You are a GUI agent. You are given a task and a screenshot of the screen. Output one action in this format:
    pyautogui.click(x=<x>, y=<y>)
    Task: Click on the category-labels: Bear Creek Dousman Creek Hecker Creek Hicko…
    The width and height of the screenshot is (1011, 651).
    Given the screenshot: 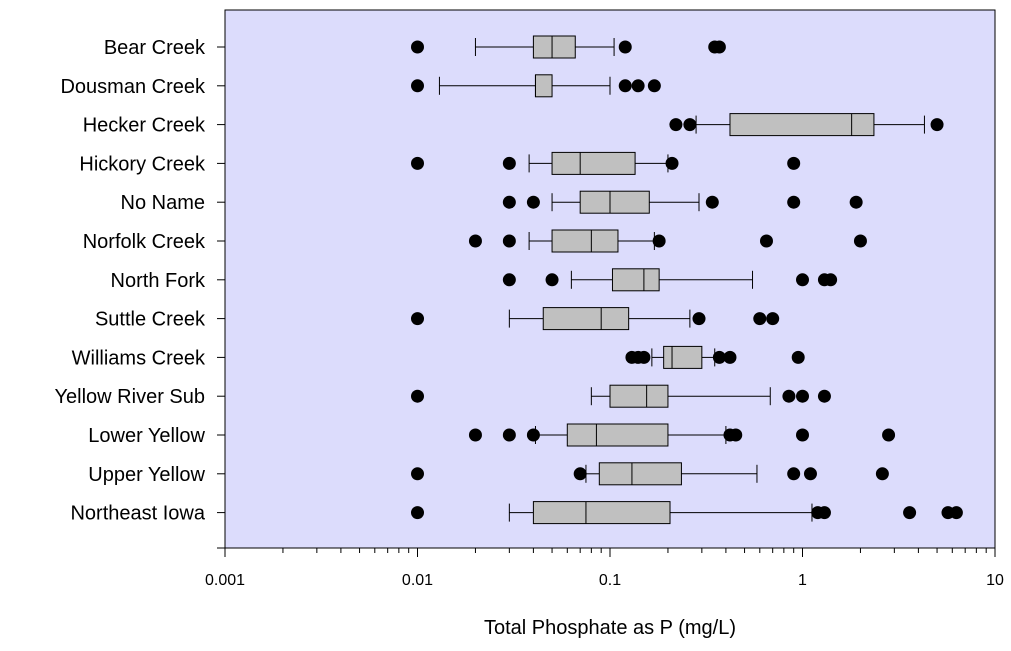 What is the action you would take?
    pyautogui.click(x=130, y=281)
    